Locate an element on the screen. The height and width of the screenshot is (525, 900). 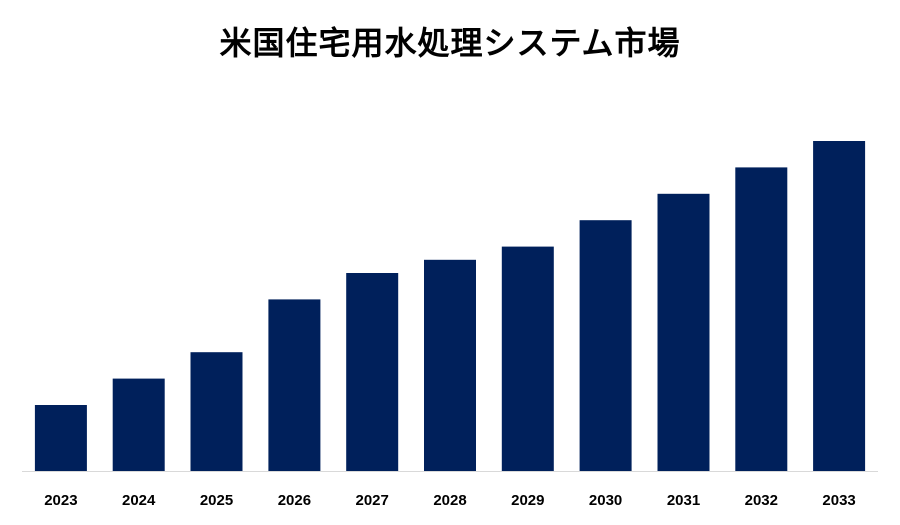
bar-2031 is located at coordinates (683, 332).